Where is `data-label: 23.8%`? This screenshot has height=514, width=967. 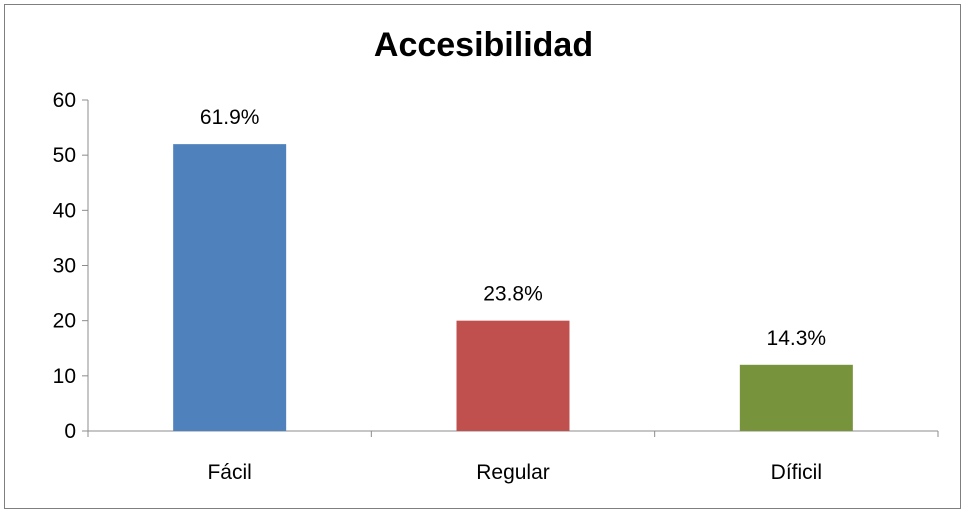 data-label: 23.8% is located at coordinates (513, 294).